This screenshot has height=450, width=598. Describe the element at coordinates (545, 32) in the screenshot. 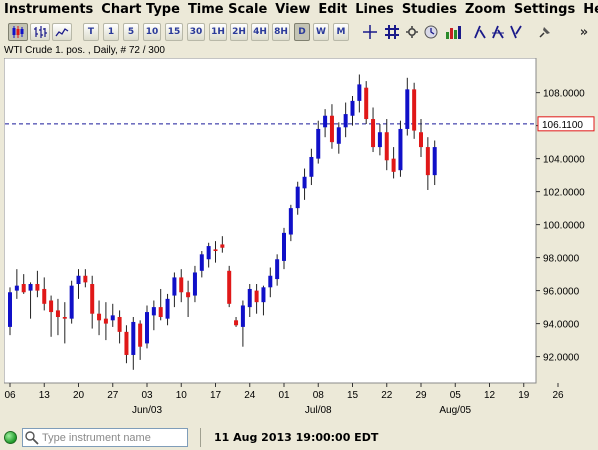

I see `pin-icon` at that location.